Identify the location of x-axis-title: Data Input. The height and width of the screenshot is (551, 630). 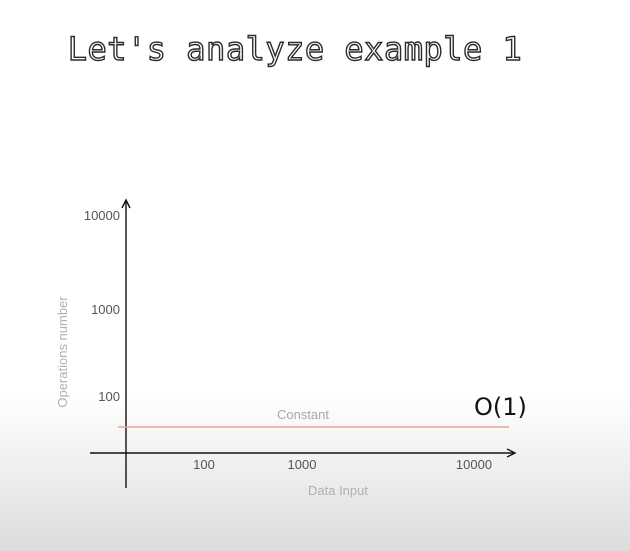
(338, 490).